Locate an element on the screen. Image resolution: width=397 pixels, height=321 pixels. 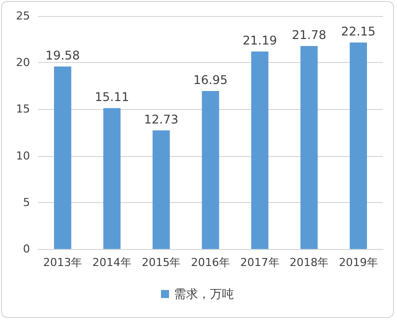
data-label: 19.58 is located at coordinates (62, 55).